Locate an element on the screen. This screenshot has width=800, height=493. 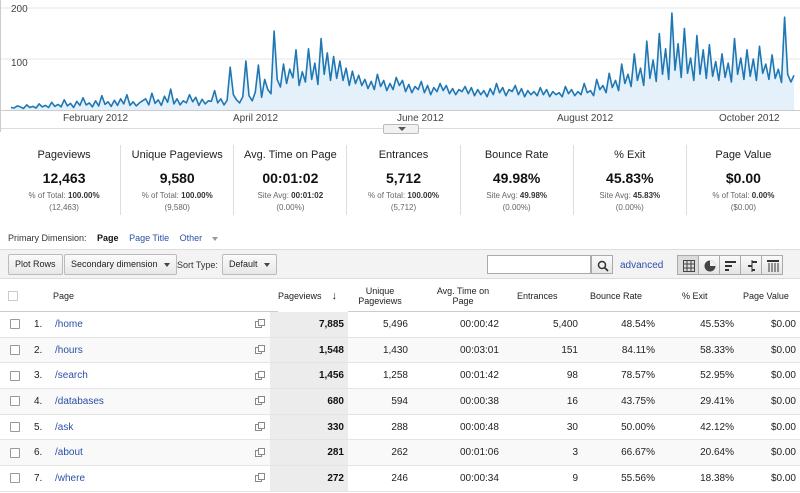
view-pivot is located at coordinates (772, 265).